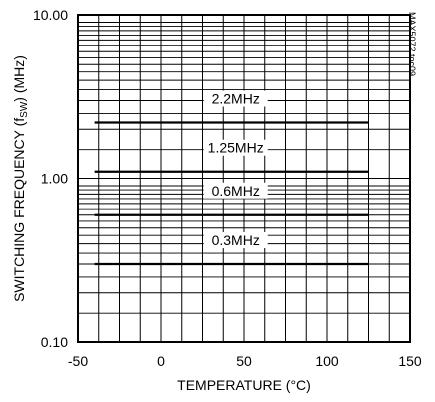 This screenshot has width=435, height=402. I want to click on y-axis-label: SWITCHING FREQUENCY (fSW) (MHz), so click(20, 178).